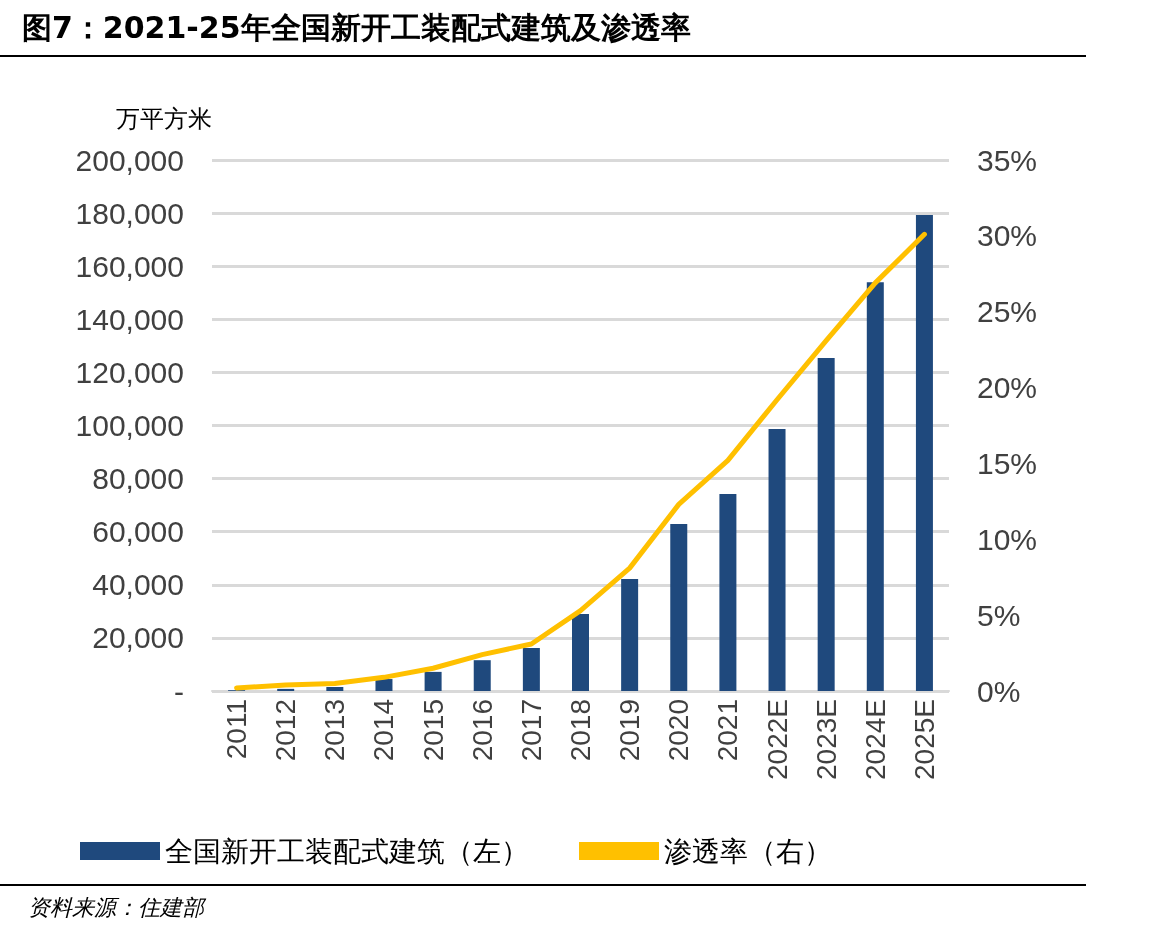  What do you see at coordinates (580, 730) in the screenshot?
I see `x-tick-label: 2018` at bounding box center [580, 730].